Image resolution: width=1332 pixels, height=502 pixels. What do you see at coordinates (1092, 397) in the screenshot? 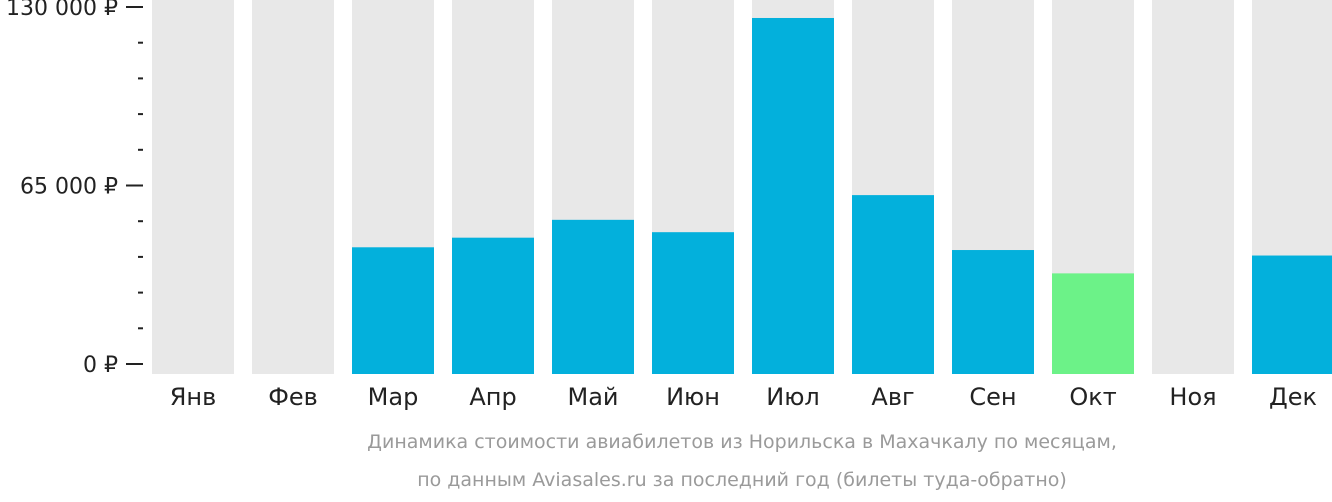
I see `x-tick-label: Окт` at bounding box center [1092, 397].